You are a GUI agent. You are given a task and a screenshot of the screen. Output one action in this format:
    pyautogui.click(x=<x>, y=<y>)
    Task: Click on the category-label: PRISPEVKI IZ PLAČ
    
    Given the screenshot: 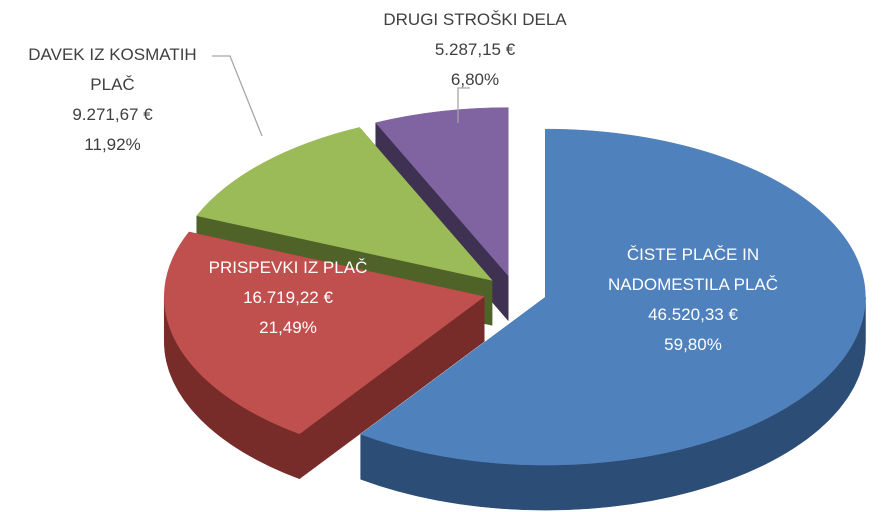 What is the action you would take?
    pyautogui.click(x=288, y=267)
    